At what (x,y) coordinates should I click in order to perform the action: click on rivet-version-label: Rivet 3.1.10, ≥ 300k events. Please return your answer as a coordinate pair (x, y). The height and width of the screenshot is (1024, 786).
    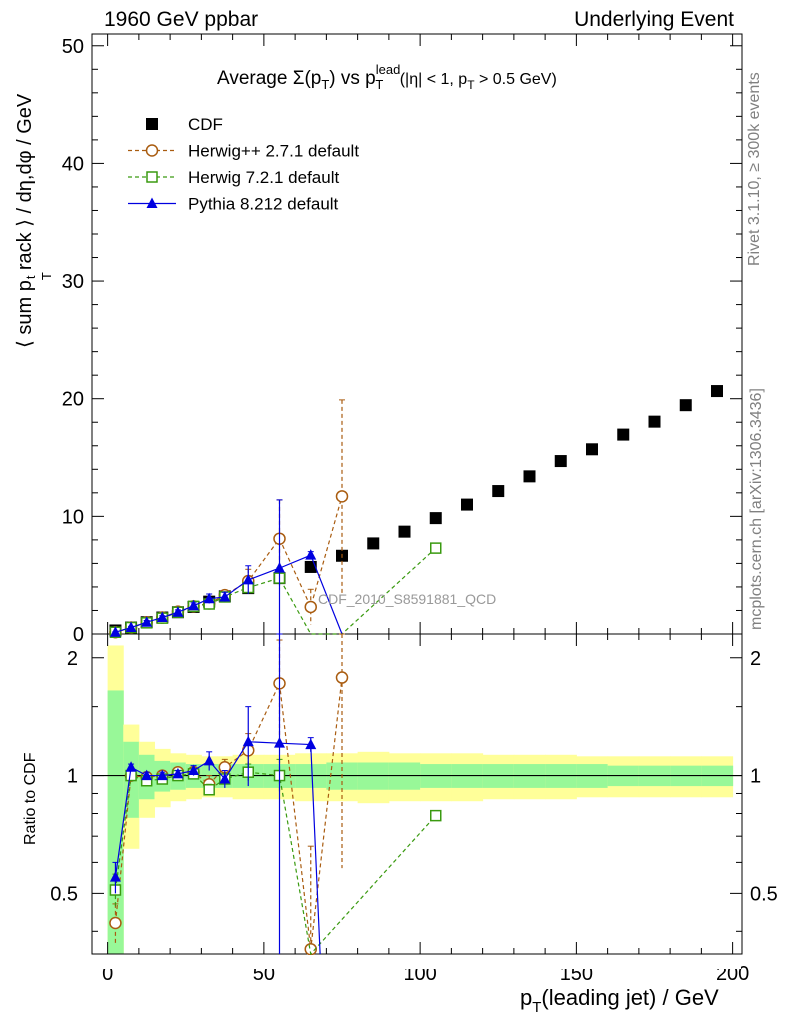
    Looking at the image, I should click on (754, 169).